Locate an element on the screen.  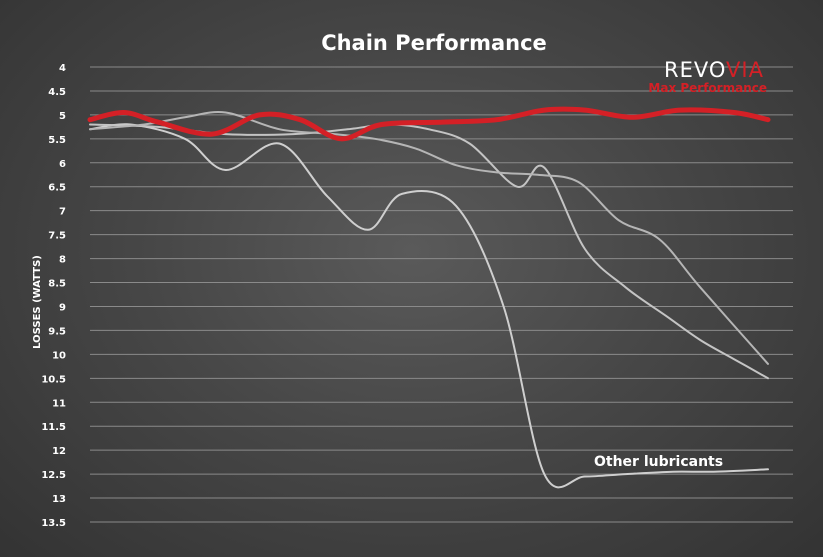
svg-text: REVOVIA is located at coordinates (714, 70).